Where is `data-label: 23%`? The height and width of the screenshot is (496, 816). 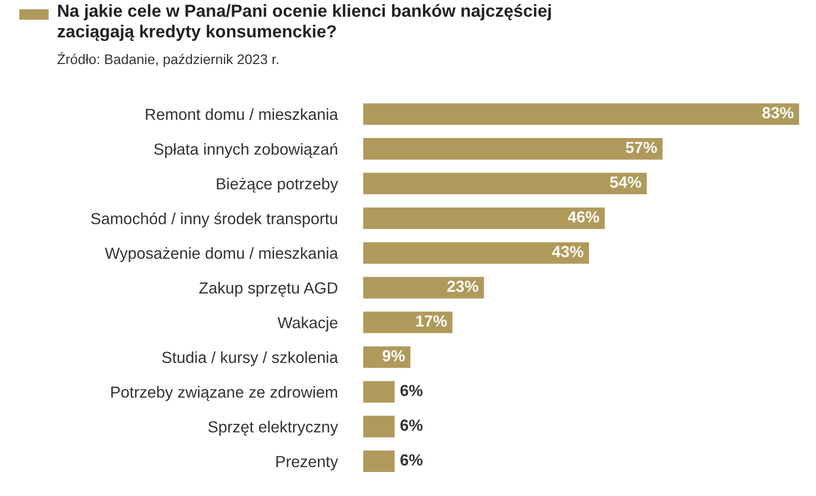 data-label: 23% is located at coordinates (462, 286).